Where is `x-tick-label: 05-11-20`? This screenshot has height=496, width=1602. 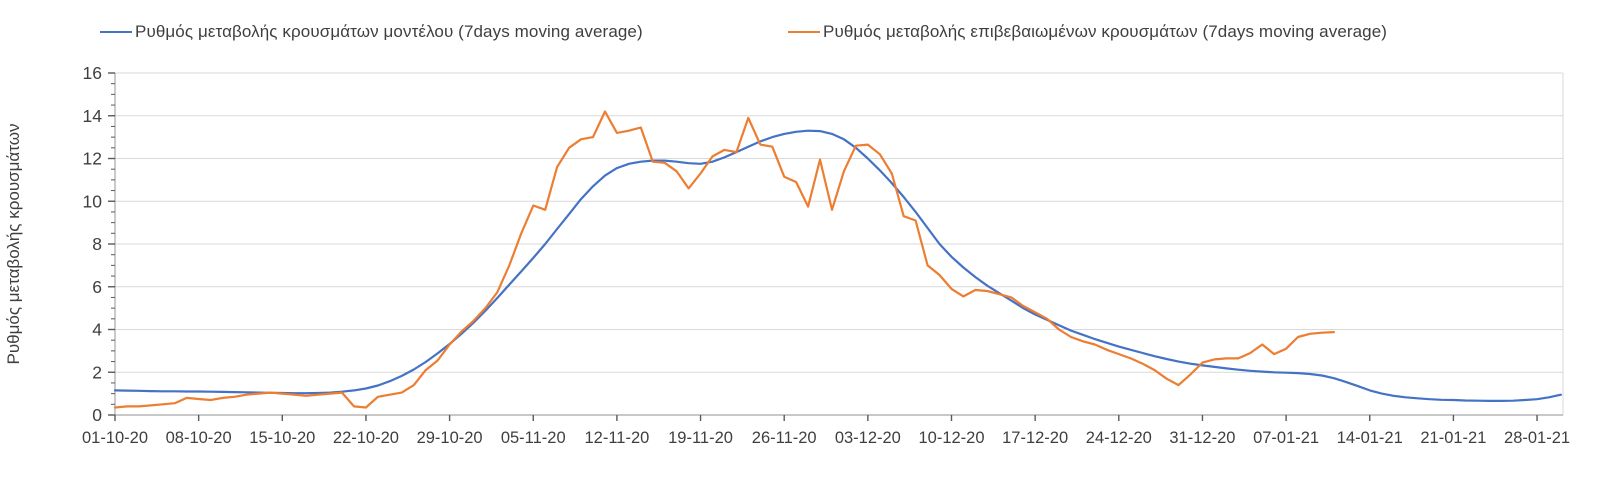 x-tick-label: 05-11-20 is located at coordinates (533, 438).